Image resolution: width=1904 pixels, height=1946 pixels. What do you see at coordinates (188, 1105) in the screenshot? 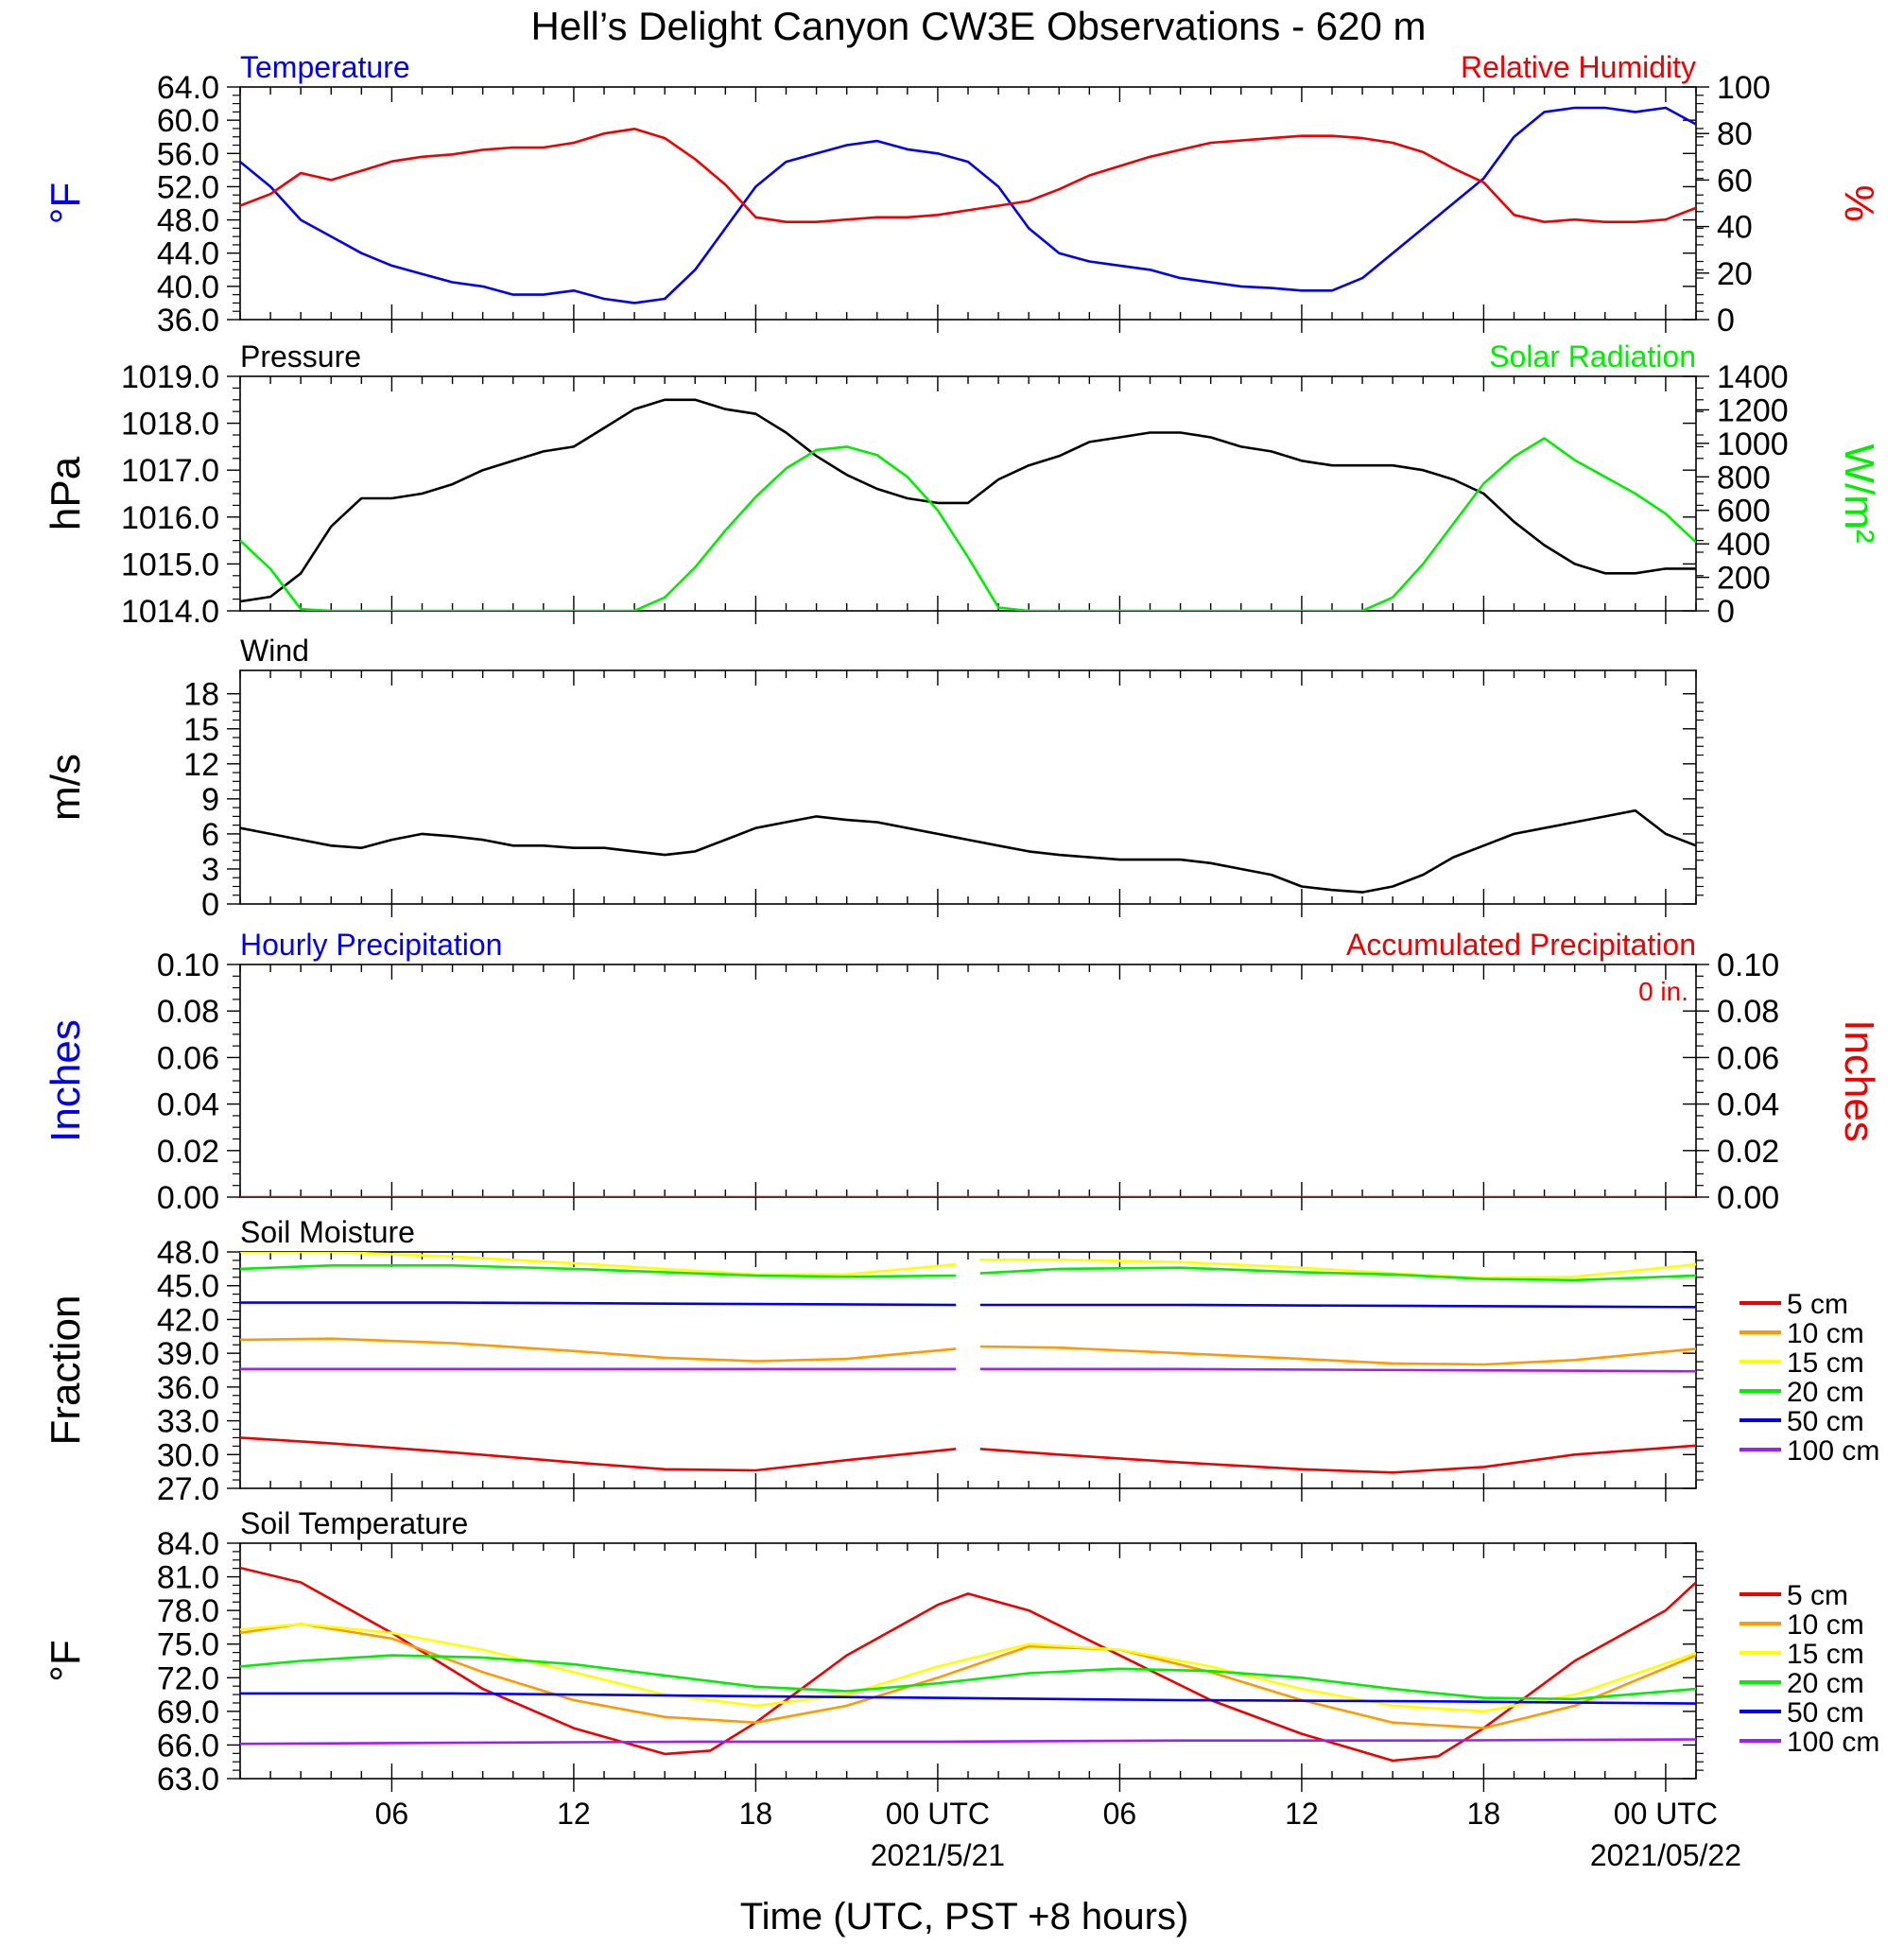
I see `y-tick-label-left: 0.04` at bounding box center [188, 1105].